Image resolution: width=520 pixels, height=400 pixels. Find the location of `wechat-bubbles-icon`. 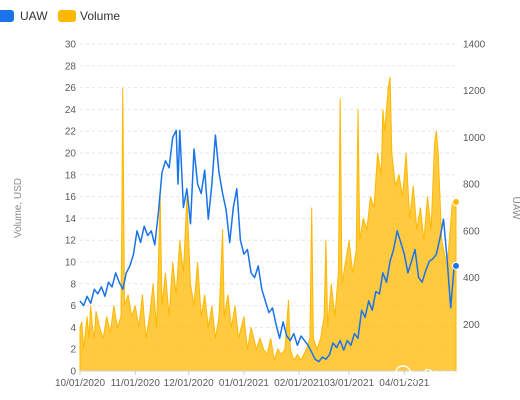

wechat-bubbles-icon is located at coordinates (406, 374).